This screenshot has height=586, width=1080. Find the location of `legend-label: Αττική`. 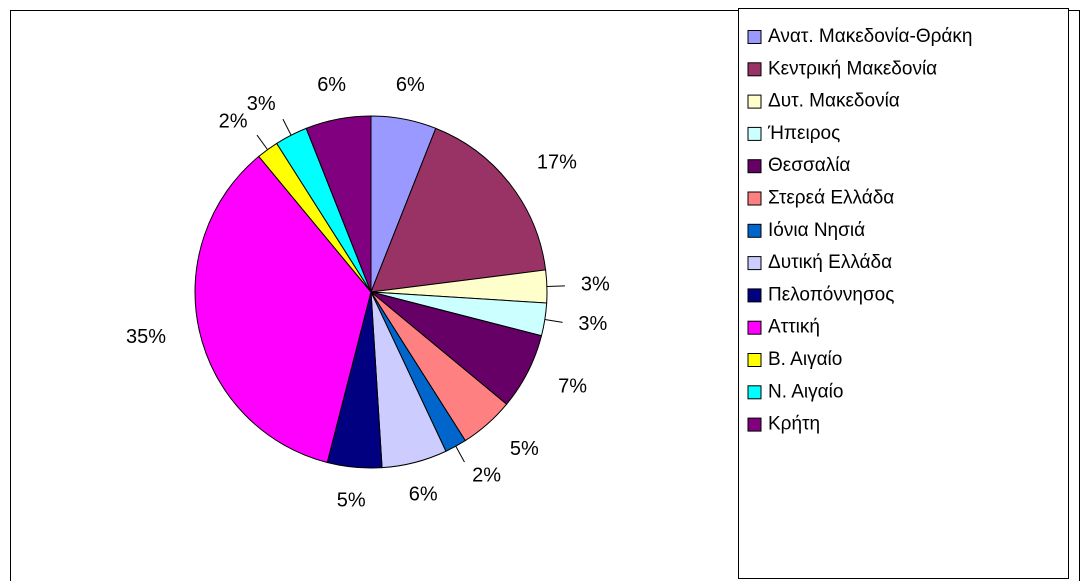

legend-label: Αττική is located at coordinates (794, 327).